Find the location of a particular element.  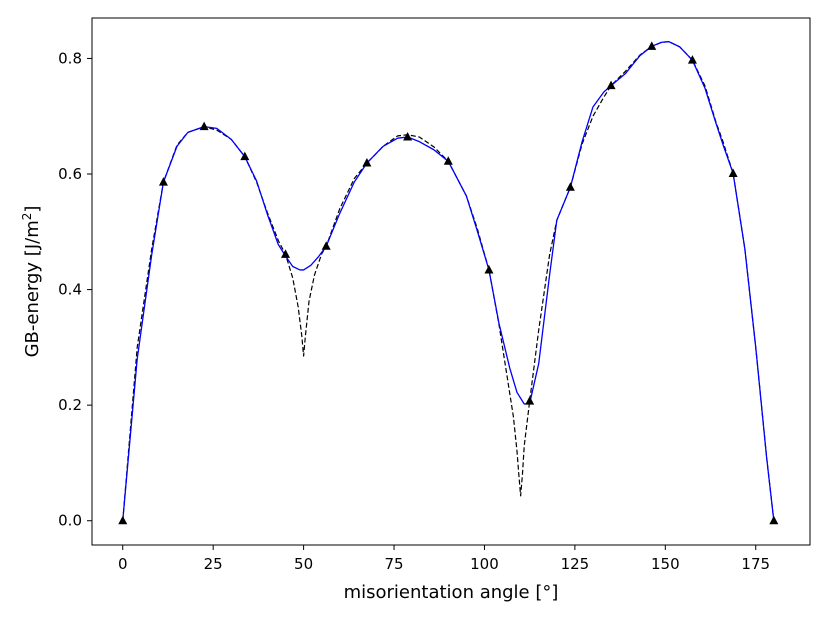

x-tick-label: 0 is located at coordinates (123, 564).